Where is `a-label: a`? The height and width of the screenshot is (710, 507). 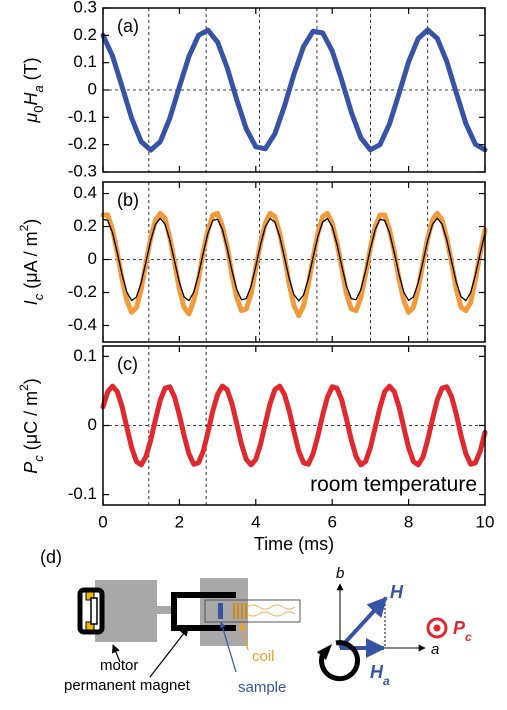 a-label: a is located at coordinates (435, 649).